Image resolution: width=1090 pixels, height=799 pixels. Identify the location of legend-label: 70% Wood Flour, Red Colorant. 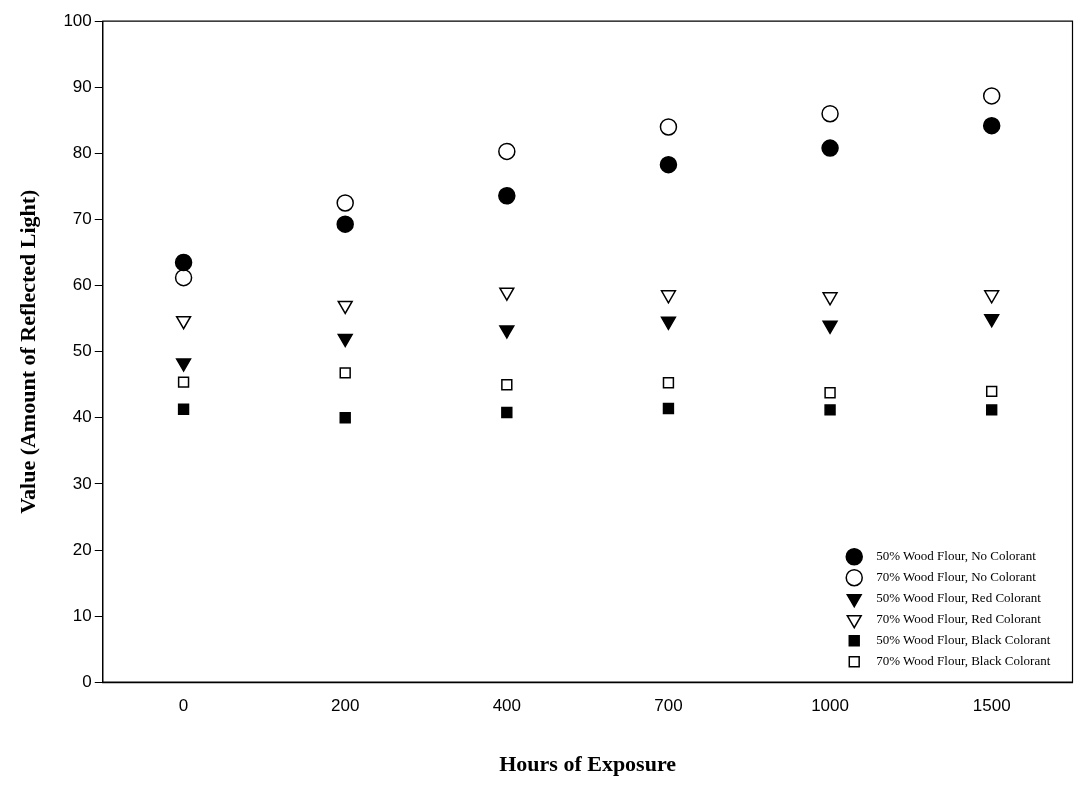
(959, 619).